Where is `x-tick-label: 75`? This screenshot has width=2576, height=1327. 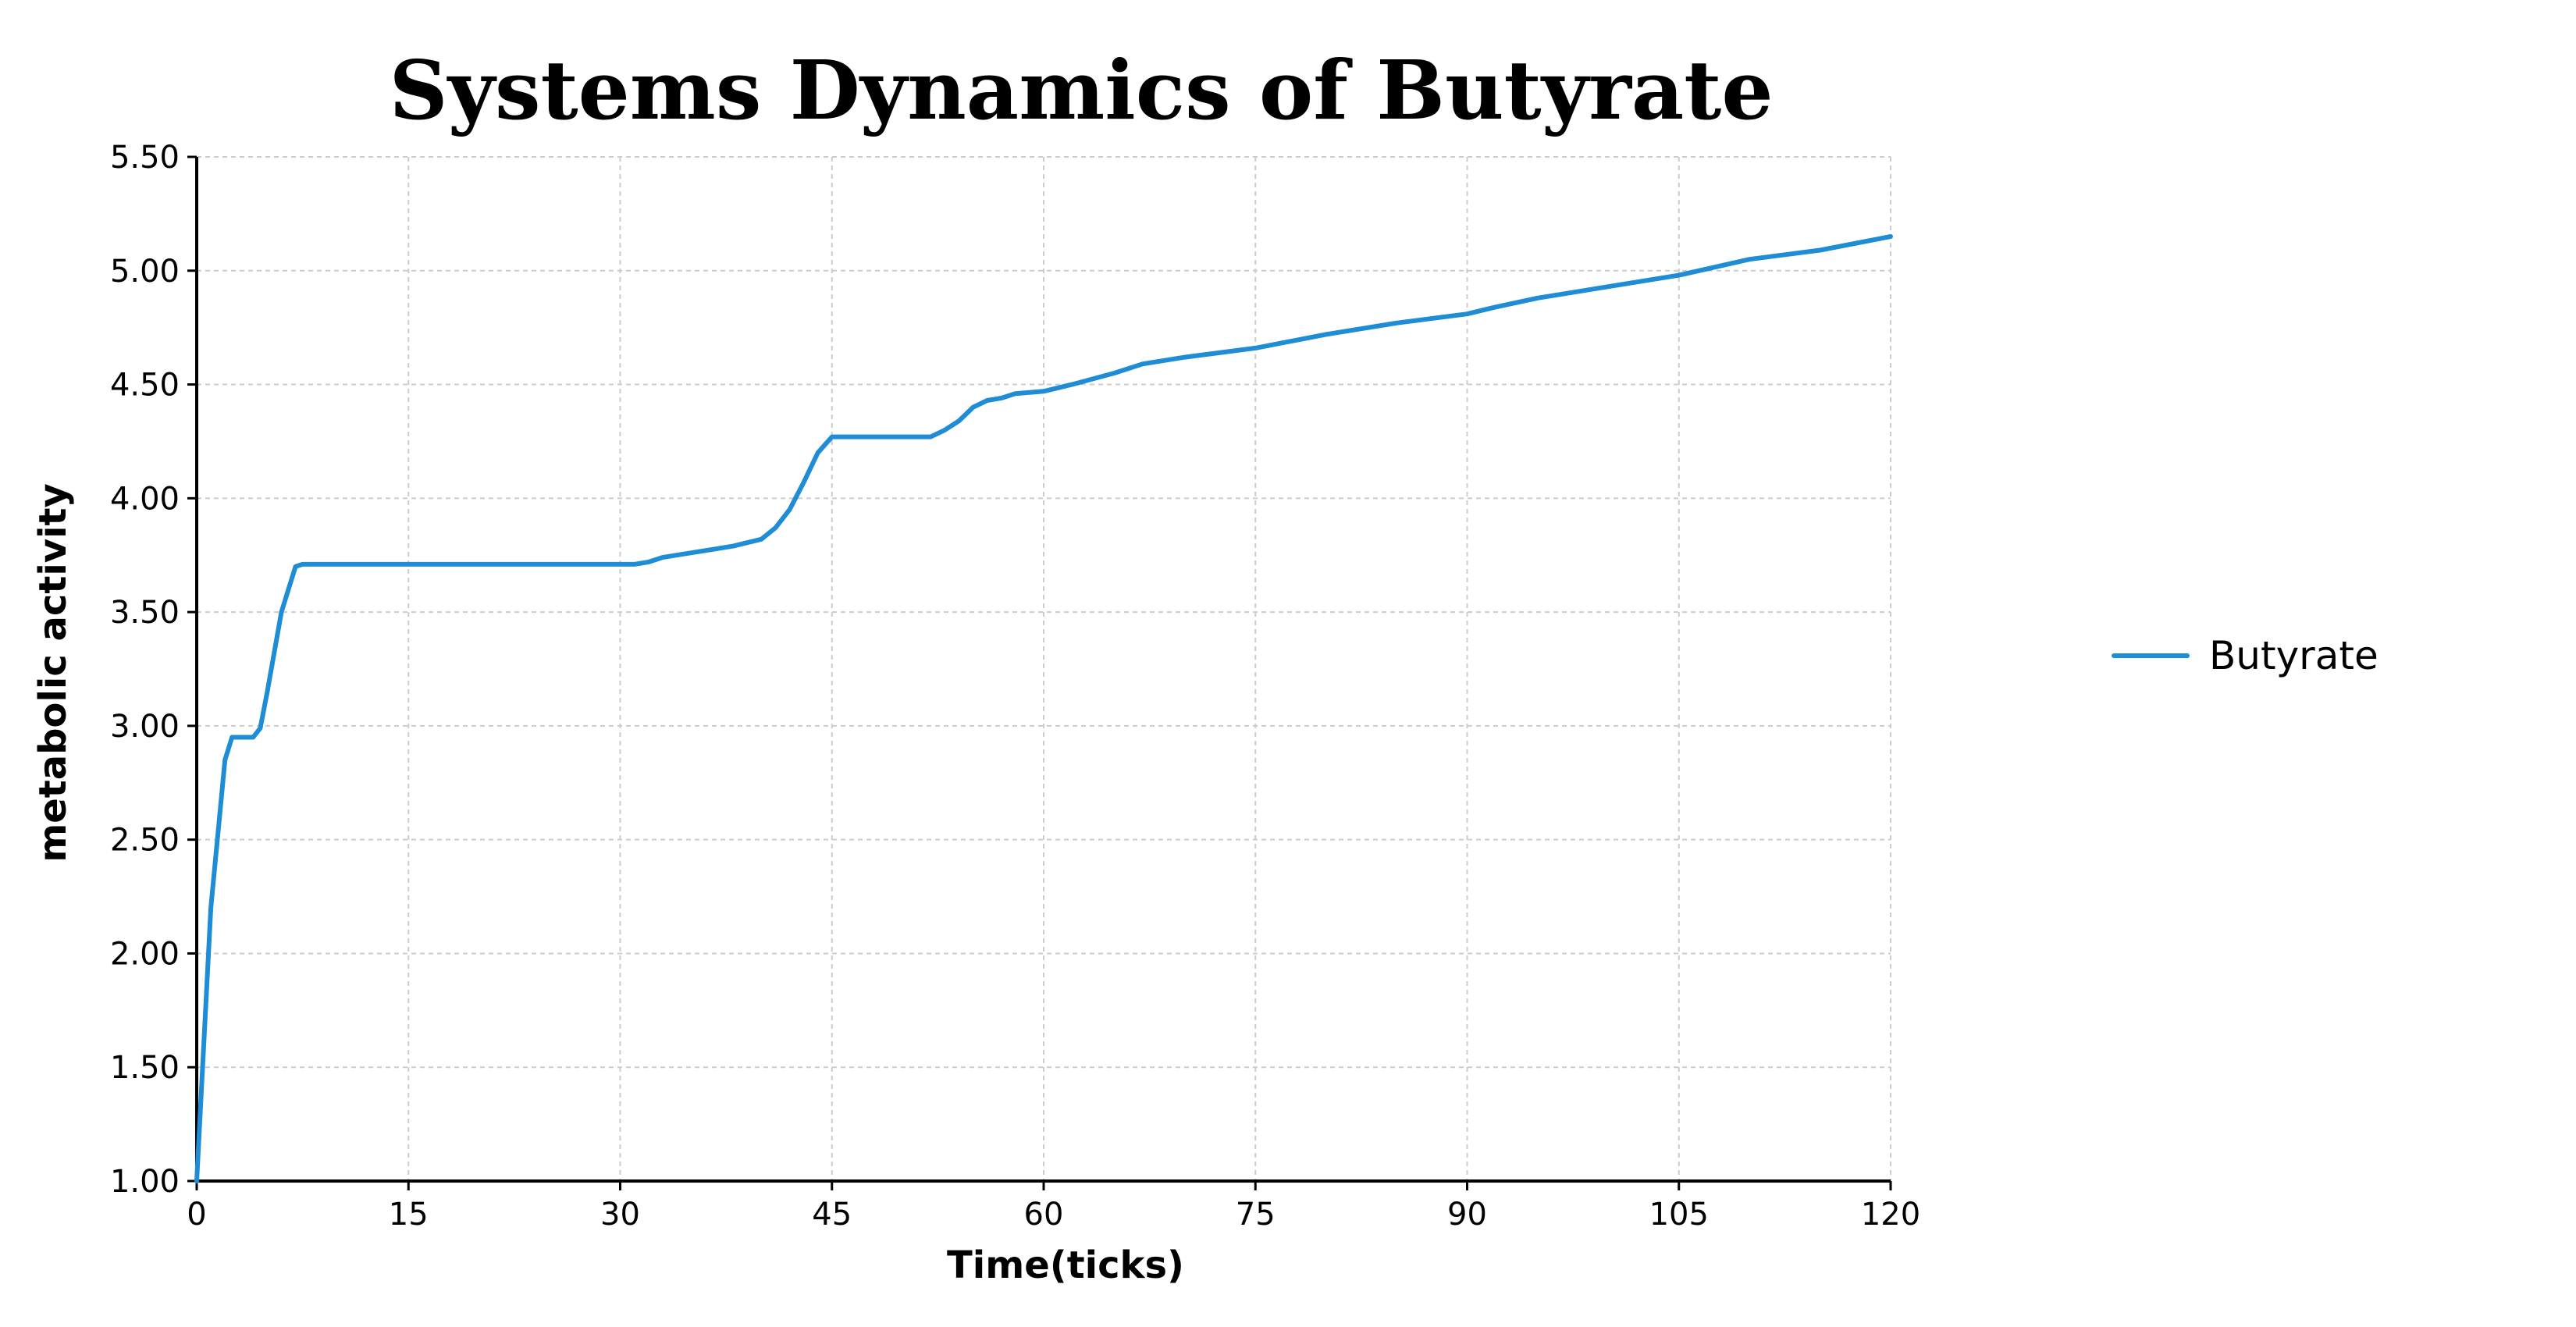 x-tick-label: 75 is located at coordinates (1256, 1215).